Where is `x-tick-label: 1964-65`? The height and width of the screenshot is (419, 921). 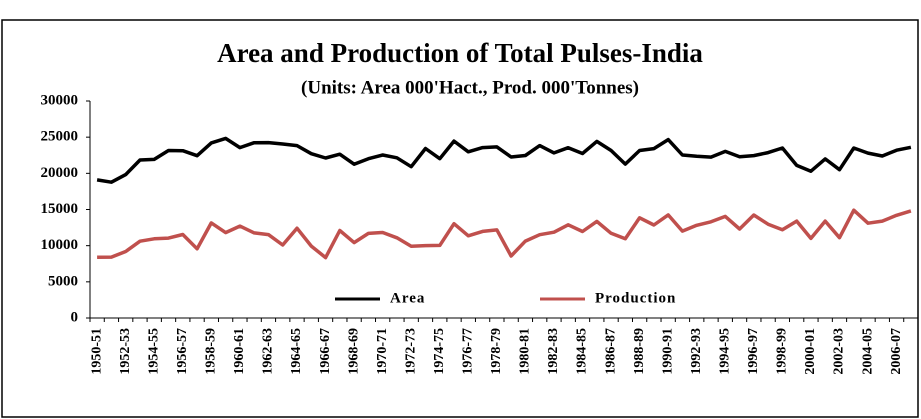
x-tick-label: 1964-65 is located at coordinates (296, 351).